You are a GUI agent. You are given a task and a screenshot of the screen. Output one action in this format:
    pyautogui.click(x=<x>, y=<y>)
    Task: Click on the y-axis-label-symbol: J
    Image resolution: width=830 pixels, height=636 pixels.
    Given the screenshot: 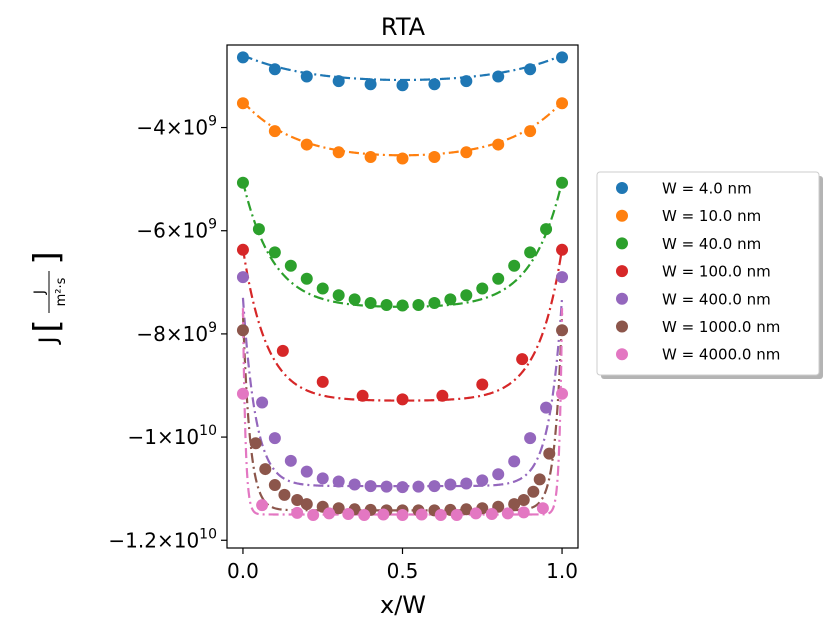 What is the action you would take?
    pyautogui.click(x=48, y=340)
    